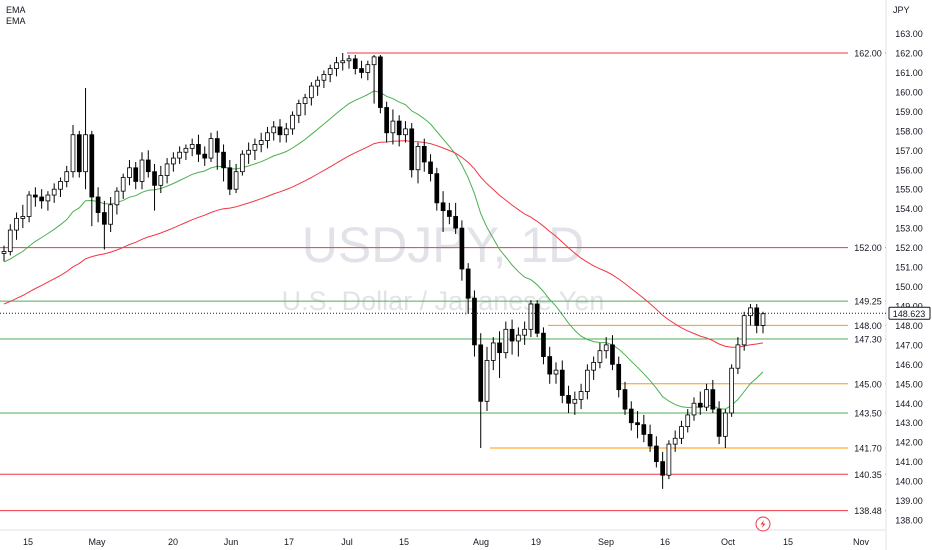 Image resolution: width=932 pixels, height=550 pixels. Describe the element at coordinates (763, 524) in the screenshot. I see `lightning-icon` at that location.